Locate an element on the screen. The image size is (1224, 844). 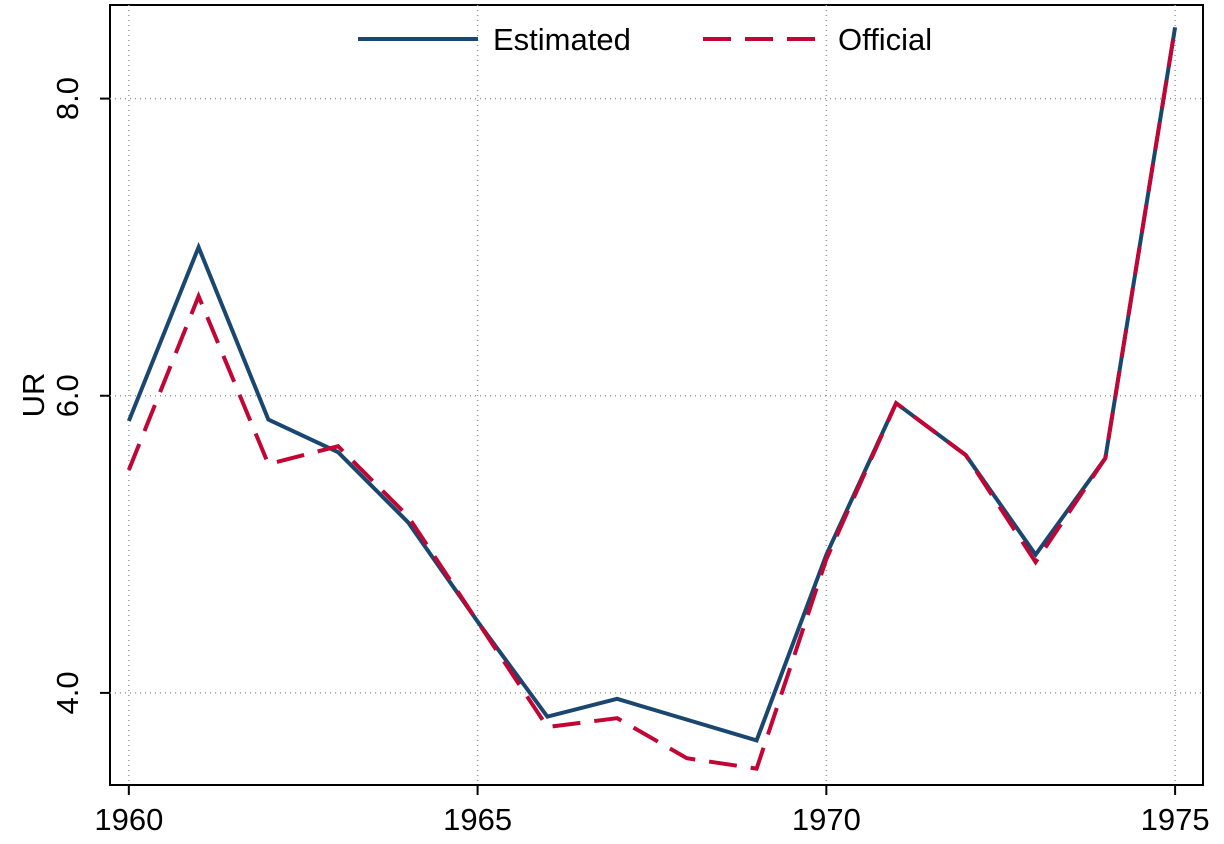
x-tick-label: 1965 is located at coordinates (477, 819).